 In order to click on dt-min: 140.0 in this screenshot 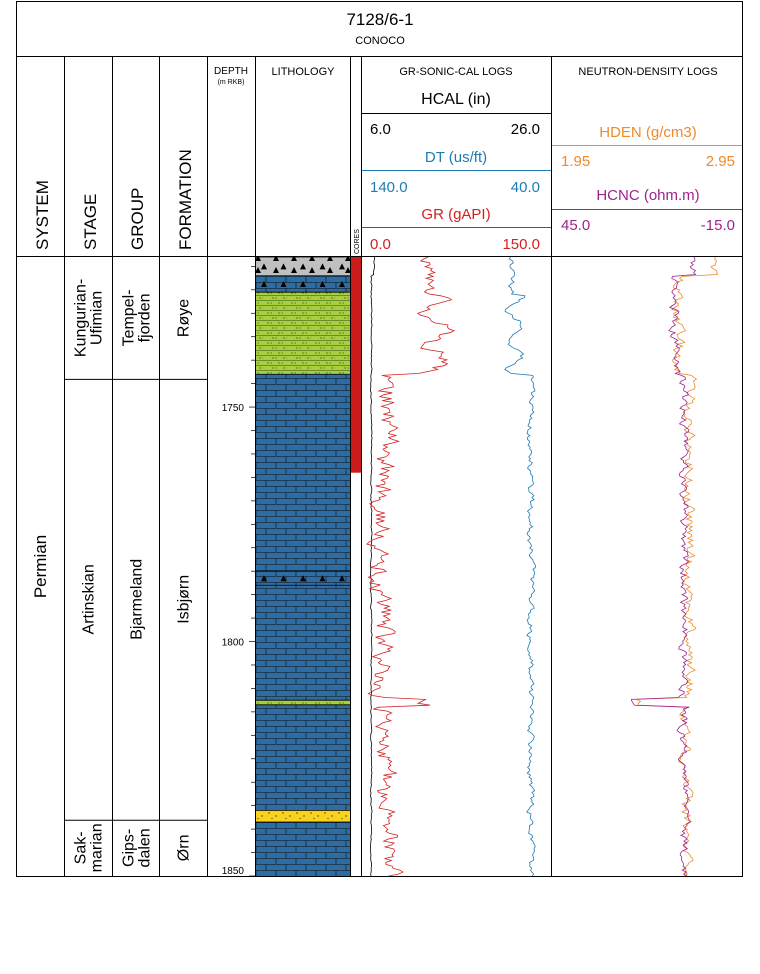, I will do `click(389, 187)`.